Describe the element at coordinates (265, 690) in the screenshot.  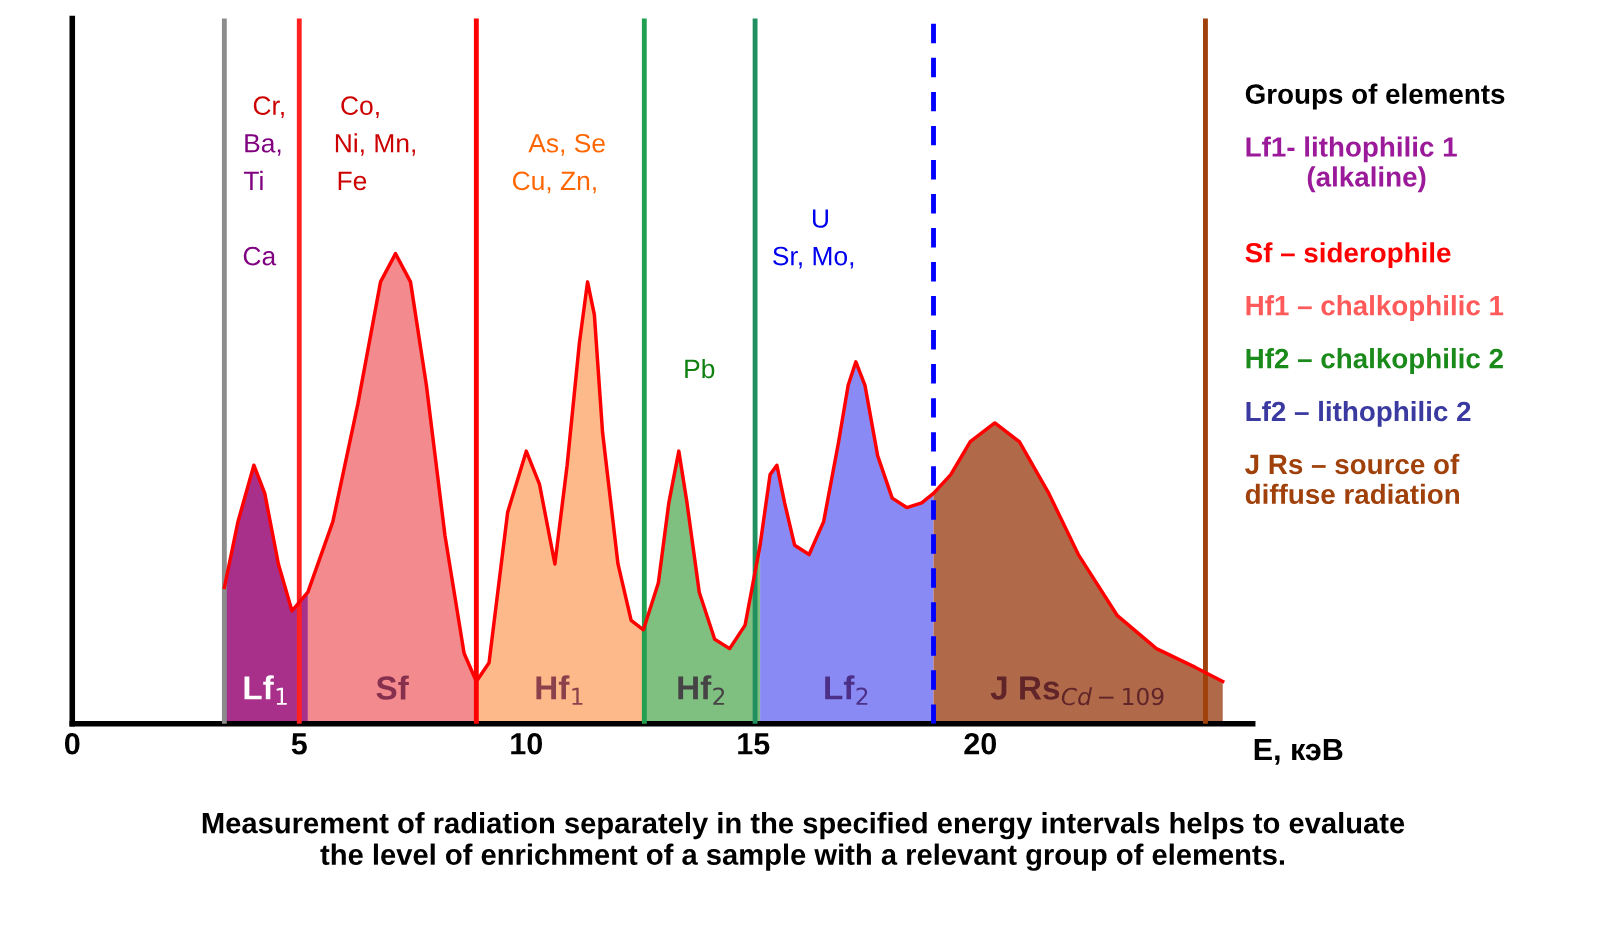
I see `series-label: Lf$_{1}$` at that location.